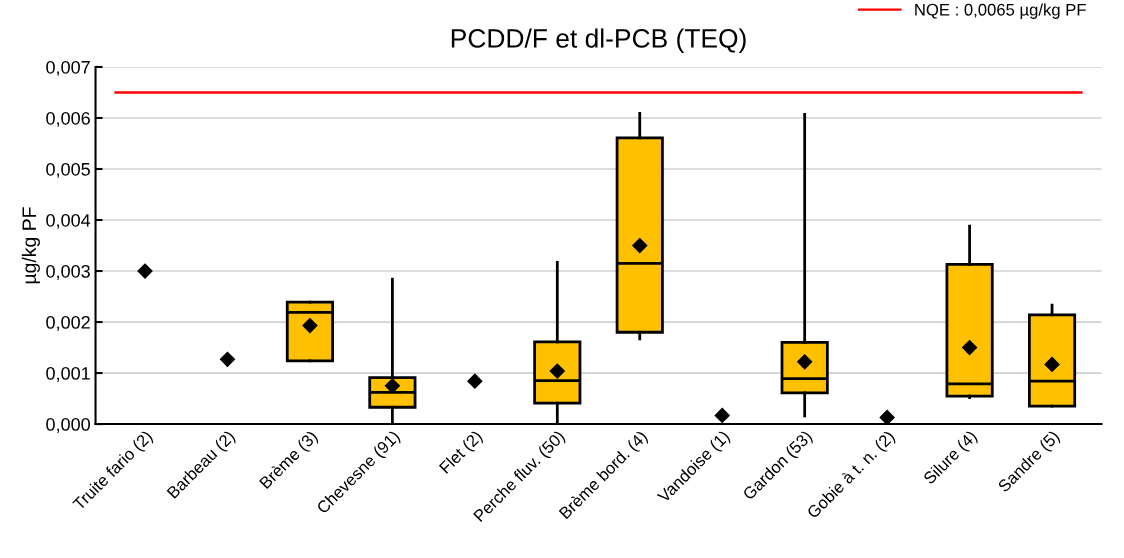 The width and height of the screenshot is (1124, 558). I want to click on y-tick-label: 0,002, so click(68, 323).